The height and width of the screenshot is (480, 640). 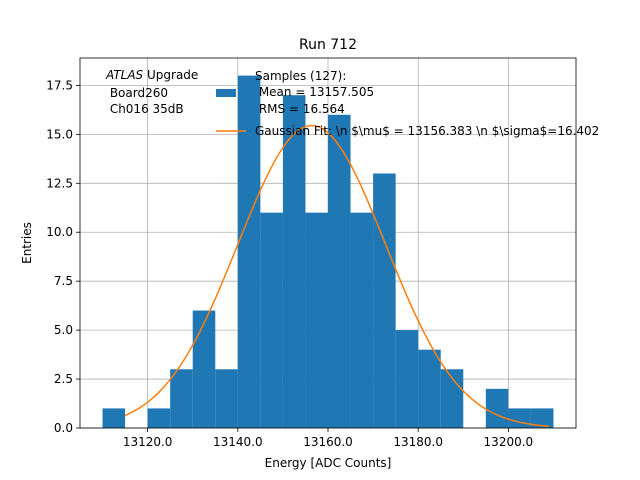 I want to click on x-tick-label-0: 13120.0, so click(x=148, y=442).